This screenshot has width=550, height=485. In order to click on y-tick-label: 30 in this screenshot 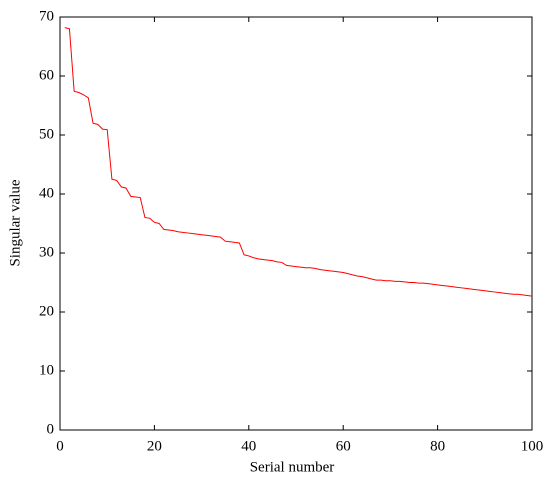, I will do `click(46, 252)`.